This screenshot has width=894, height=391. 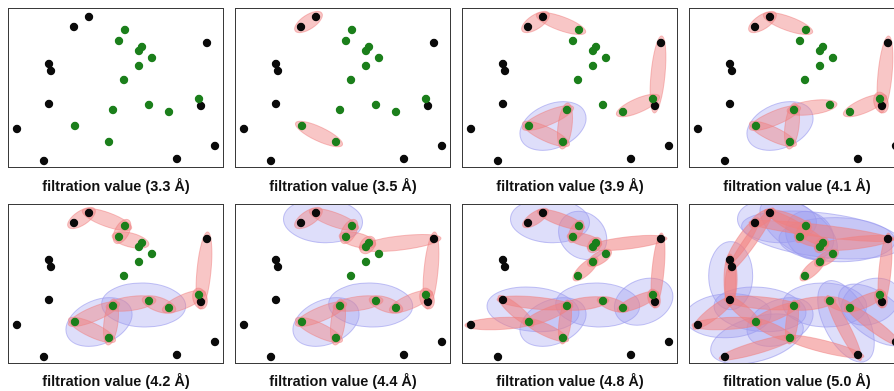 I want to click on caption-5: filtration value (4.2 Å), so click(x=116, y=382).